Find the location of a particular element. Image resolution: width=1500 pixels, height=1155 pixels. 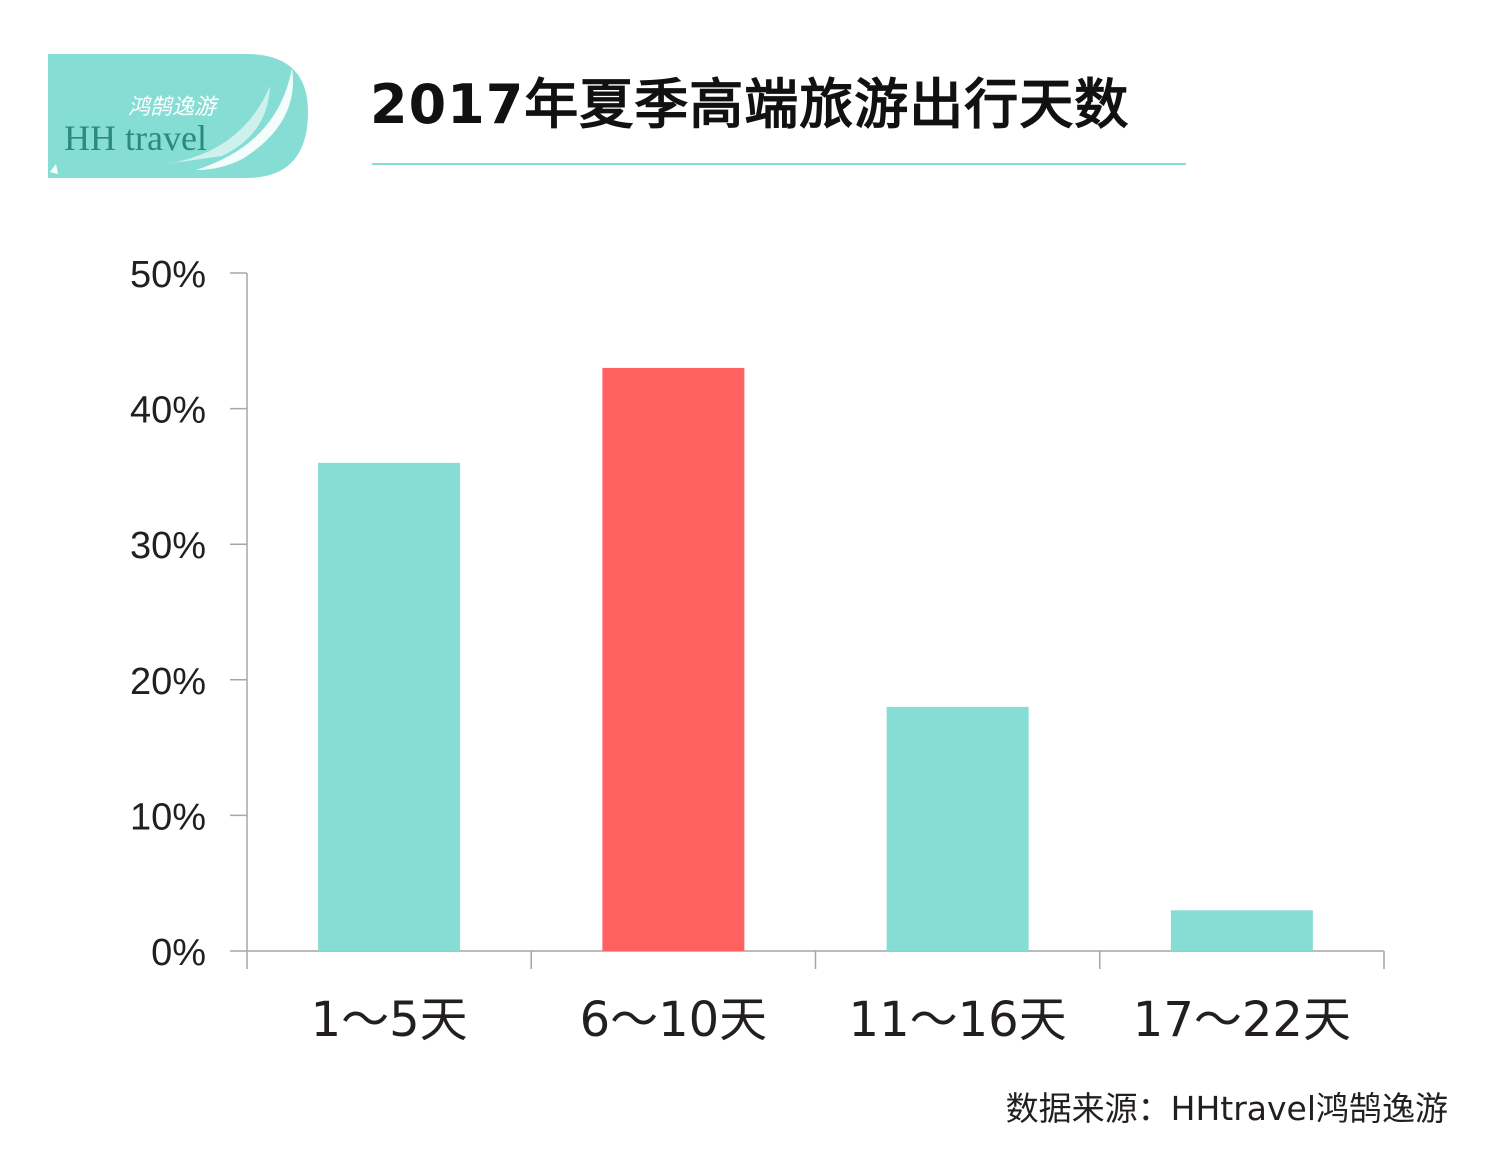

y-tick-label: 40% is located at coordinates (168, 411).